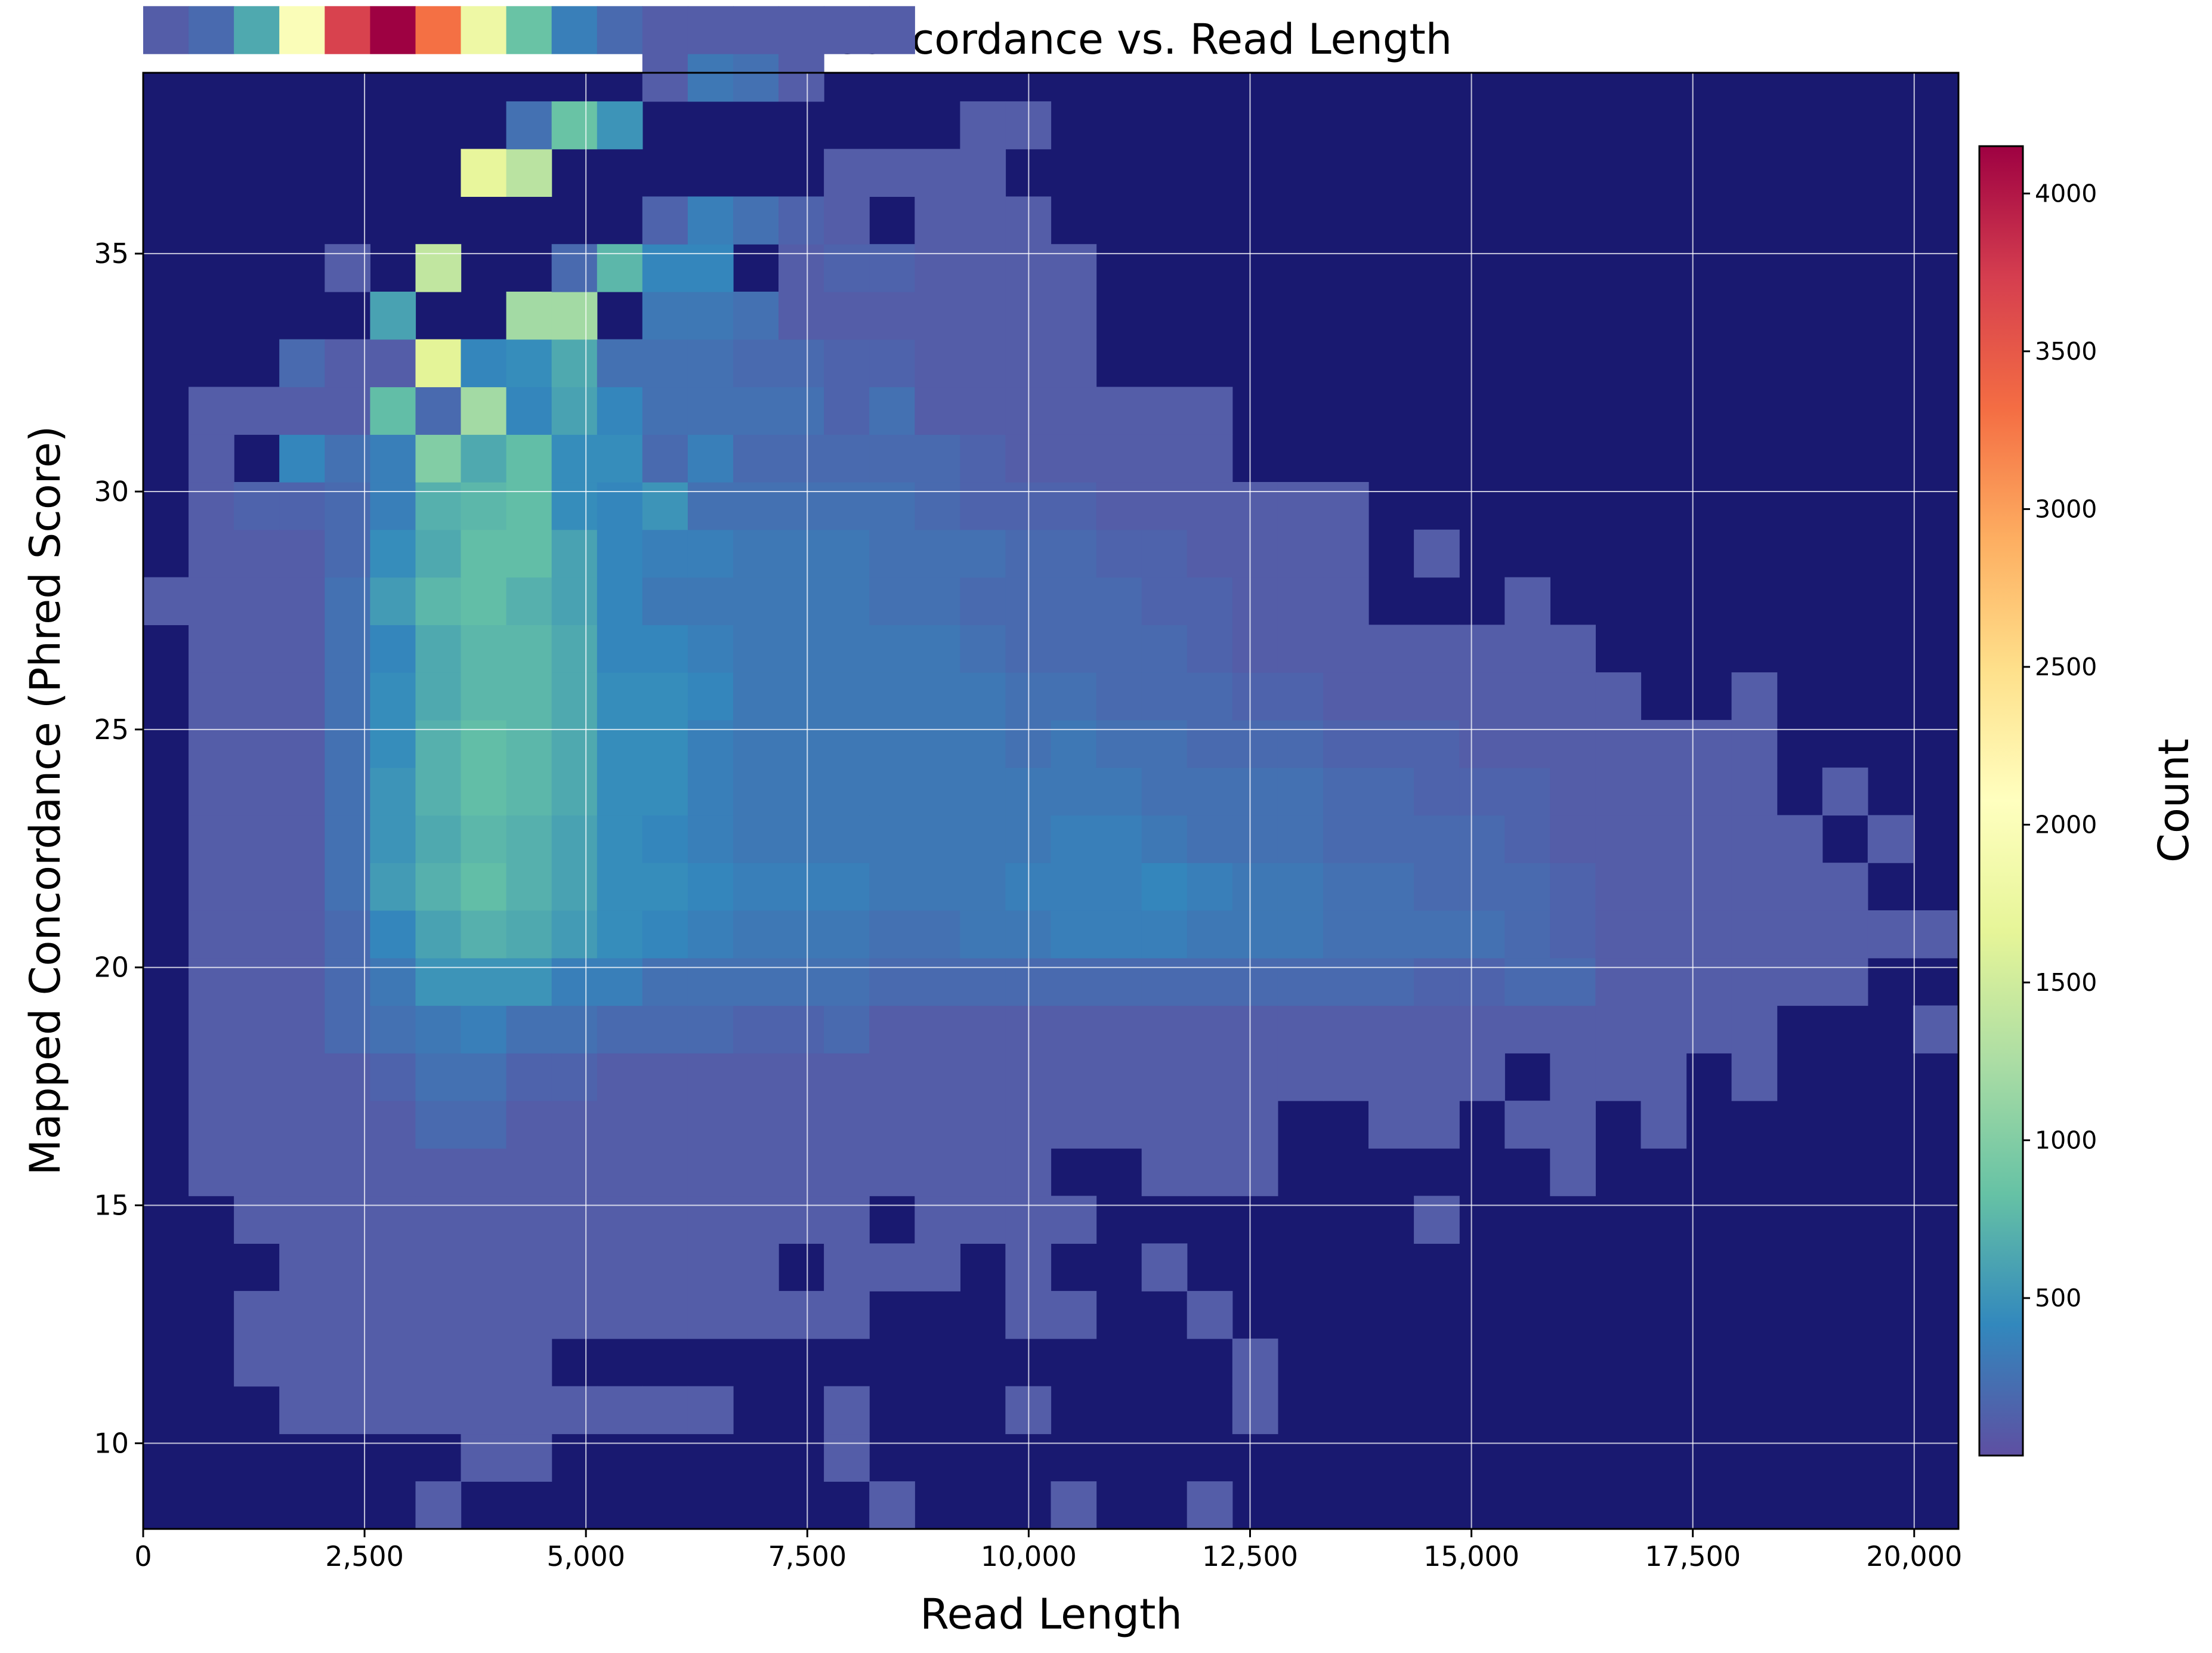 The height and width of the screenshot is (1653, 2212). I want to click on x-tick-label: 20,000, so click(1914, 1556).